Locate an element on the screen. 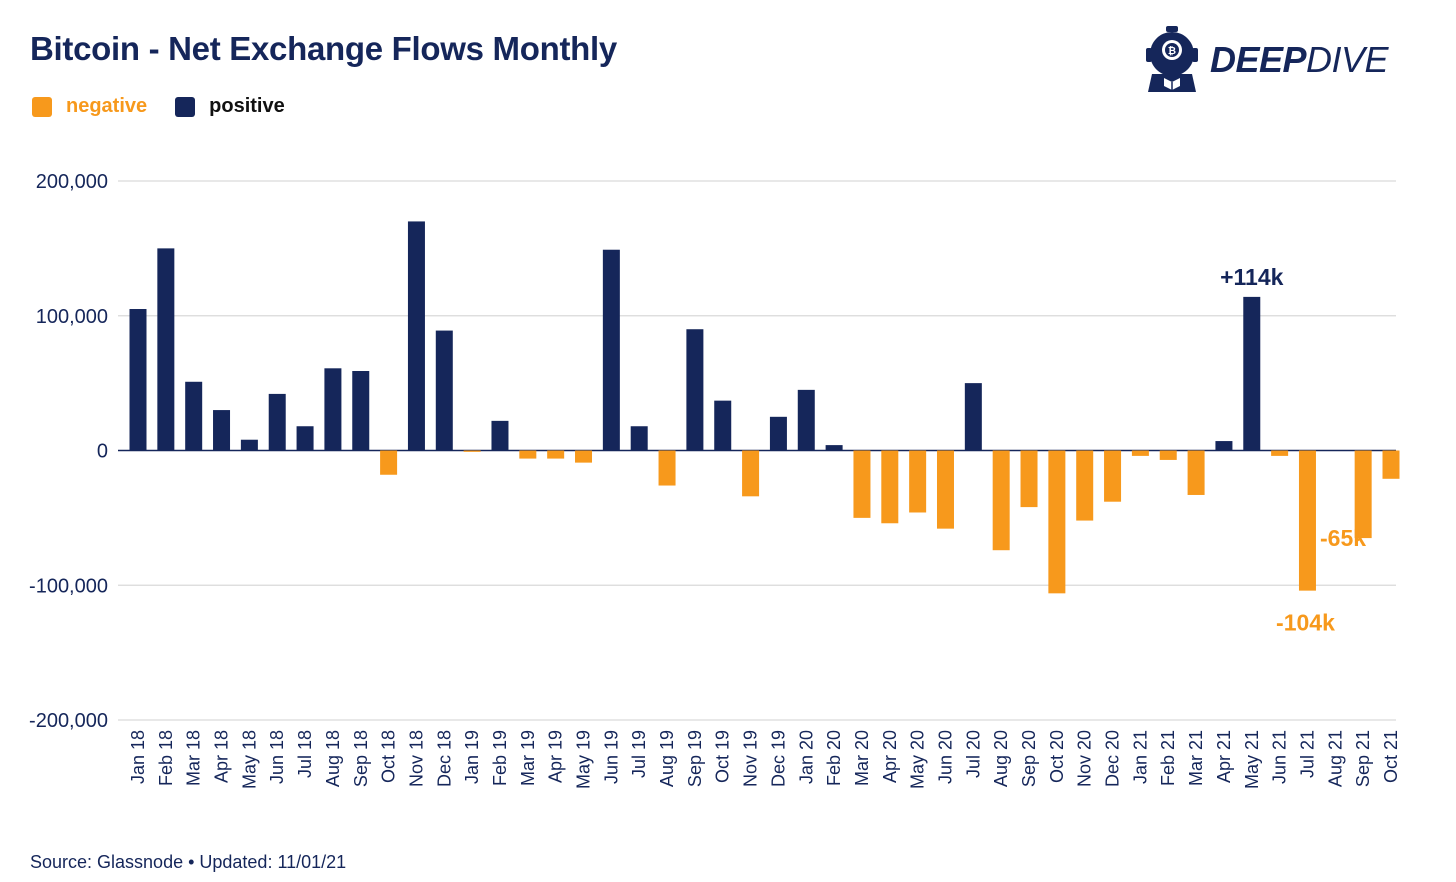 This screenshot has height=882, width=1456. diver-helmet-icon: ₿ is located at coordinates (1172, 59).